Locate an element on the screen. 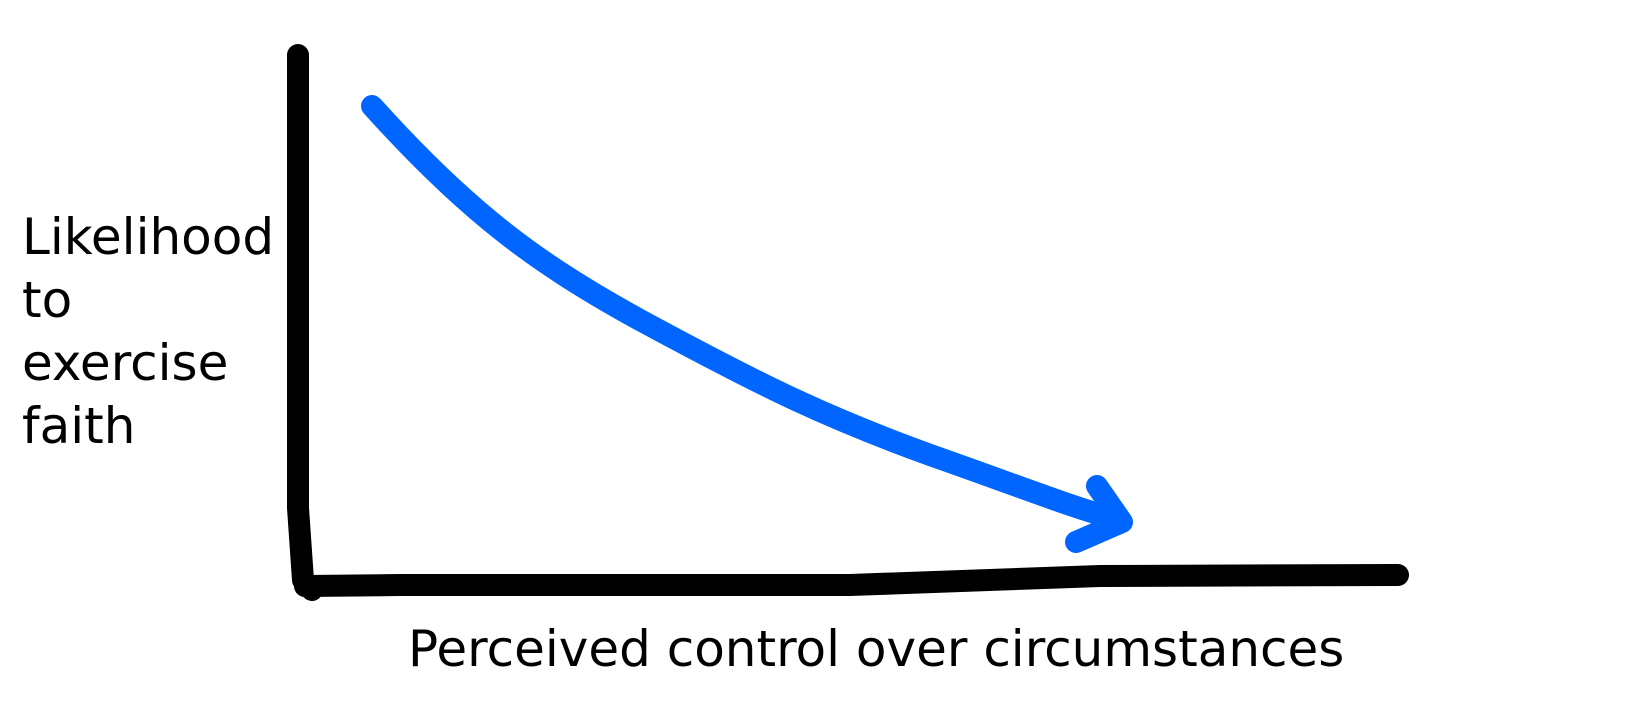 This screenshot has height=725, width=1640. trend-arrowhead is located at coordinates (1099, 514).